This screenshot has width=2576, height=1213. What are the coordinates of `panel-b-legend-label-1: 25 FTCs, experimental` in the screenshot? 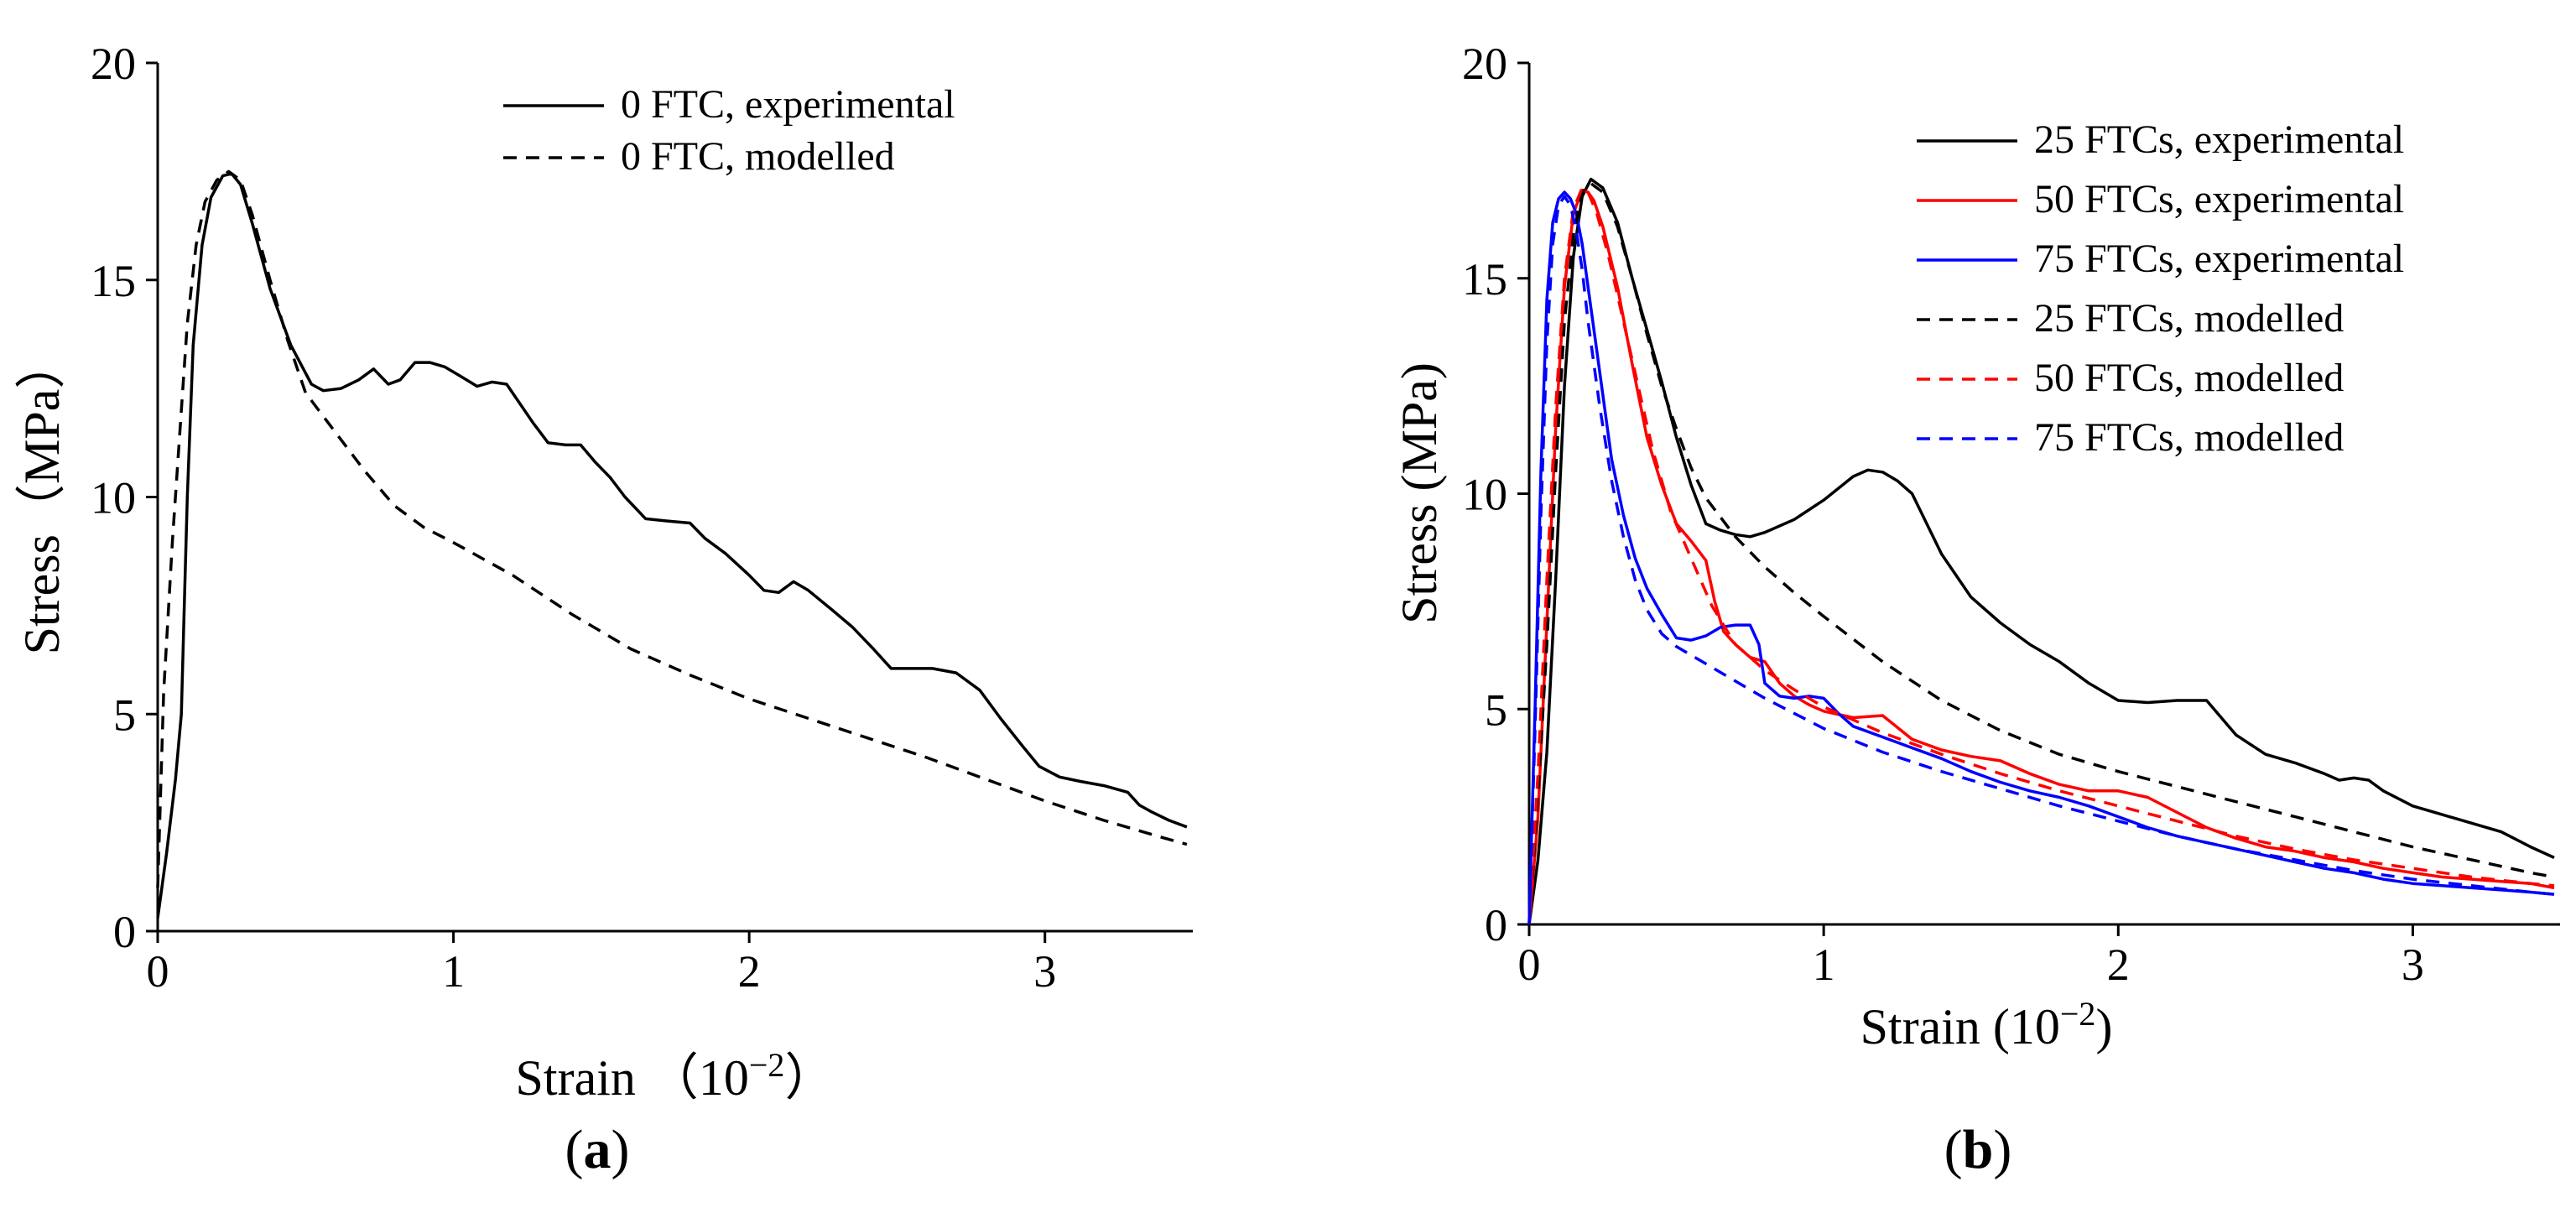 It's located at (2219, 139).